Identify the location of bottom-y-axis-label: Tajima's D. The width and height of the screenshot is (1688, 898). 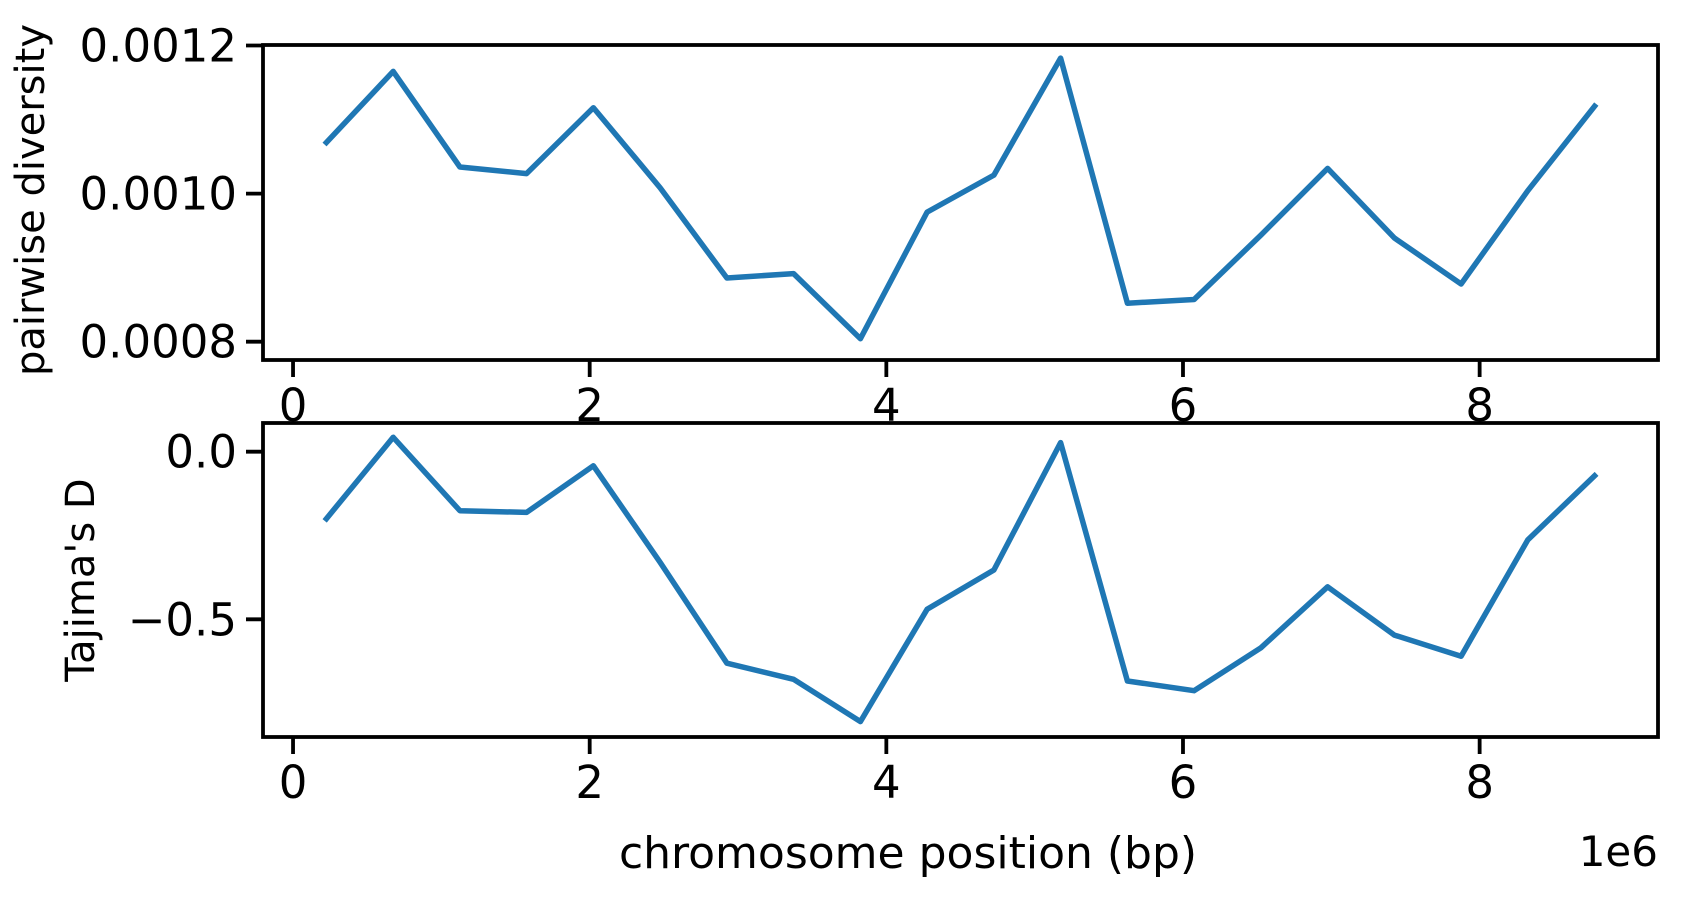
(81, 580).